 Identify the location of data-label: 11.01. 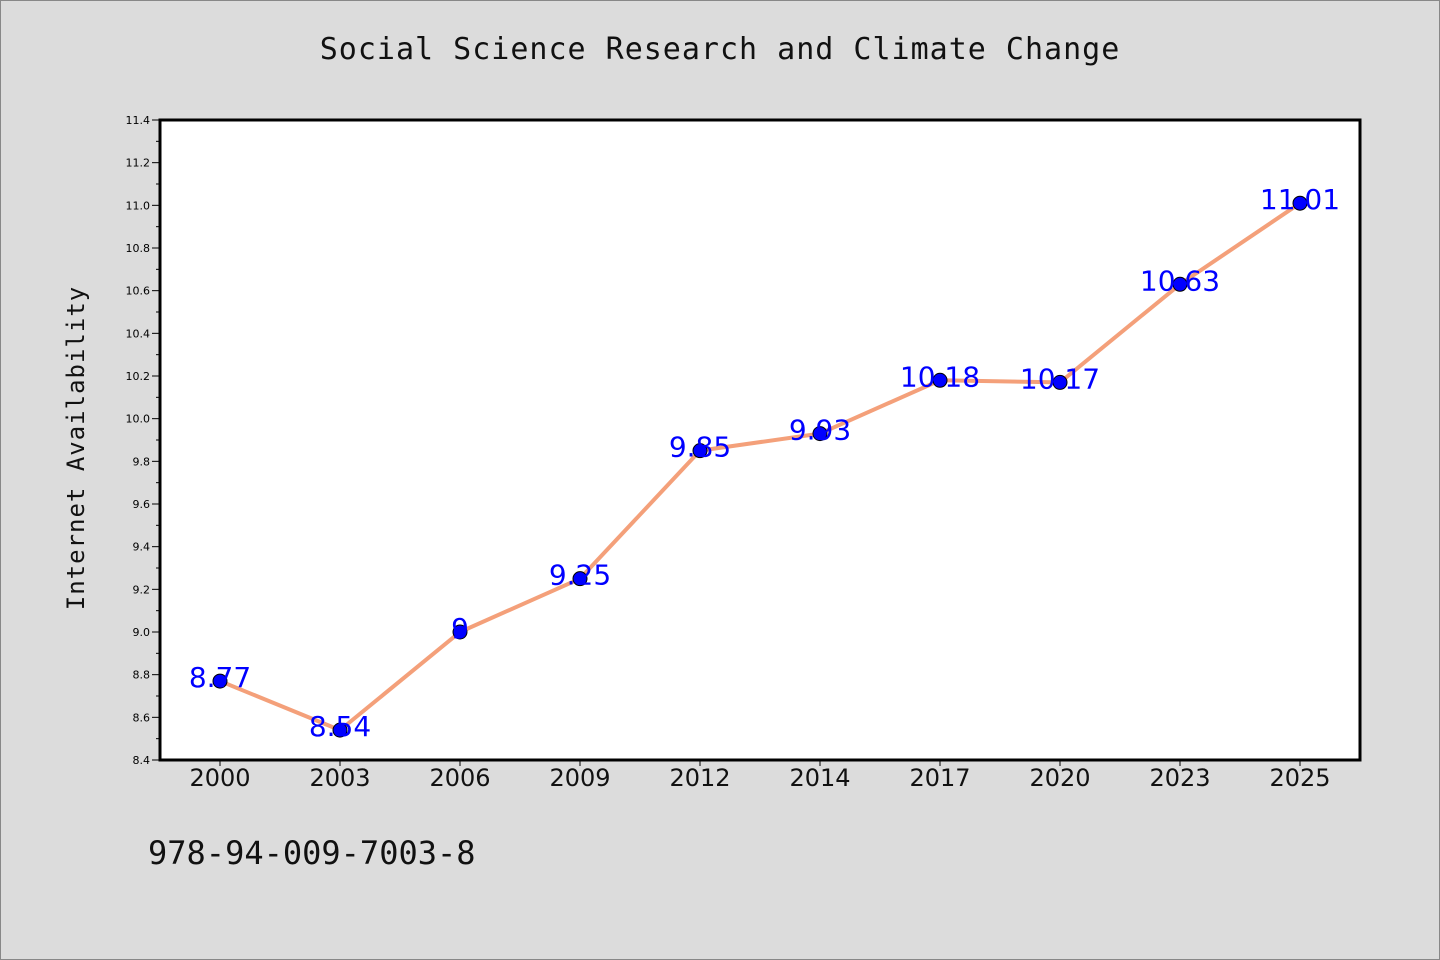
(1300, 199).